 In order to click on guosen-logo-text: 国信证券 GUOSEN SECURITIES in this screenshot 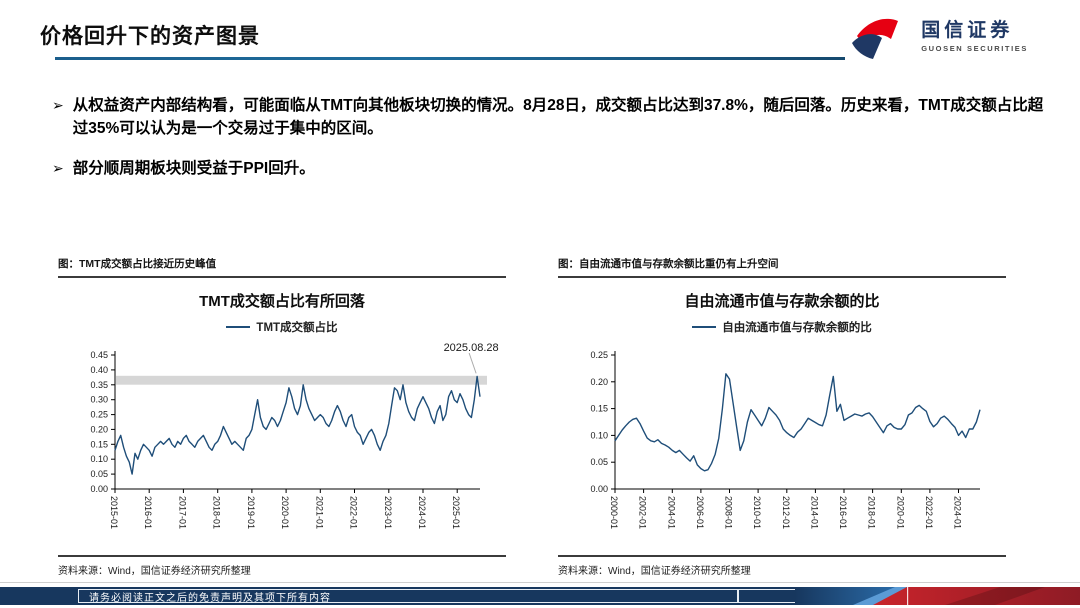, I will do `click(974, 36)`.